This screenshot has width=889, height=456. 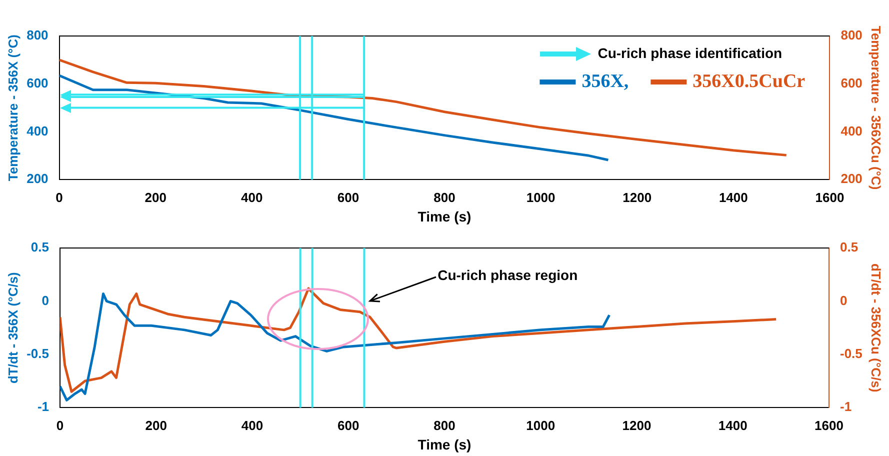 What do you see at coordinates (851, 178) in the screenshot?
I see `y2-tick-label: 200` at bounding box center [851, 178].